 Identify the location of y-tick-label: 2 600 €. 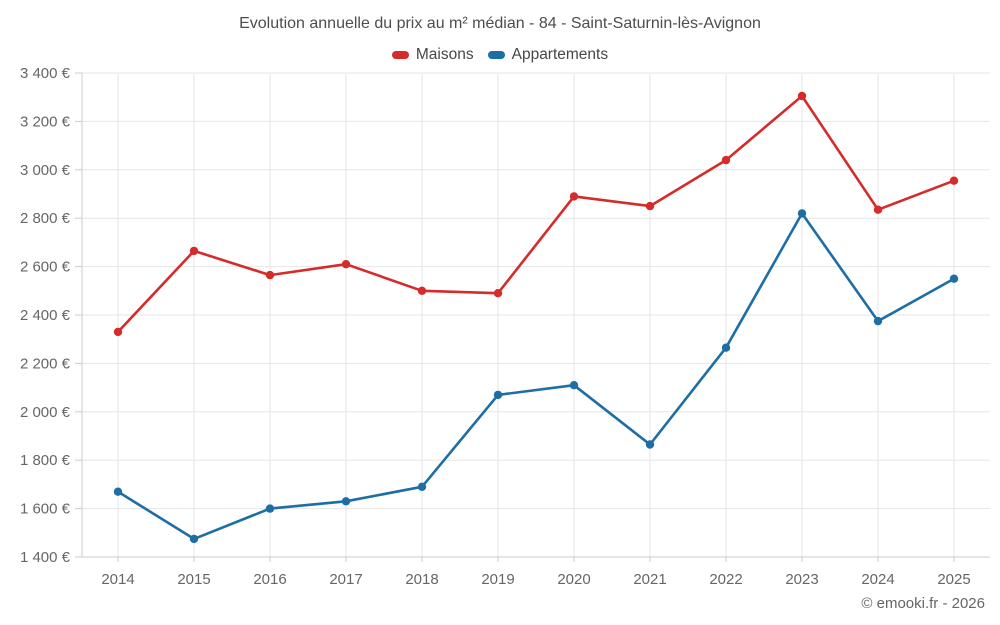
(45, 267).